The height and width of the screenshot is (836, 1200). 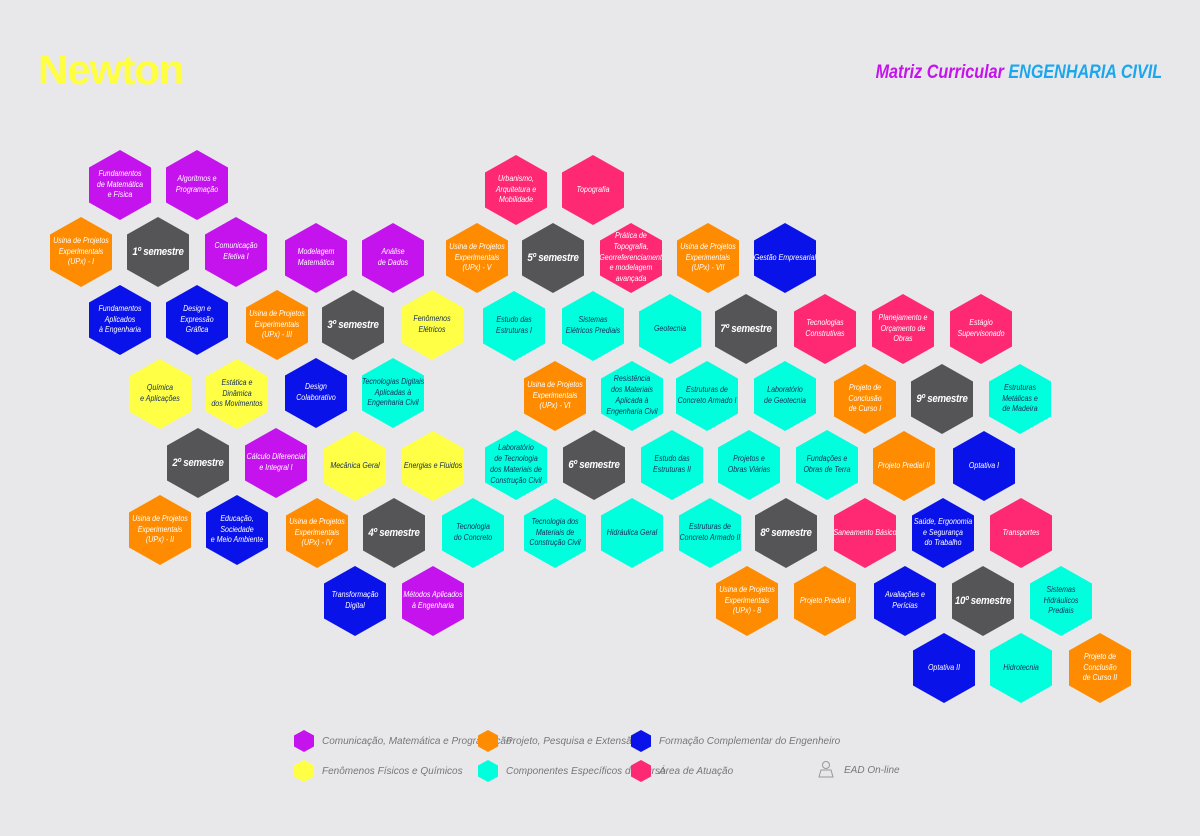 I want to click on course-label: Fundamentos Aplicados à Engenharia, so click(x=120, y=319).